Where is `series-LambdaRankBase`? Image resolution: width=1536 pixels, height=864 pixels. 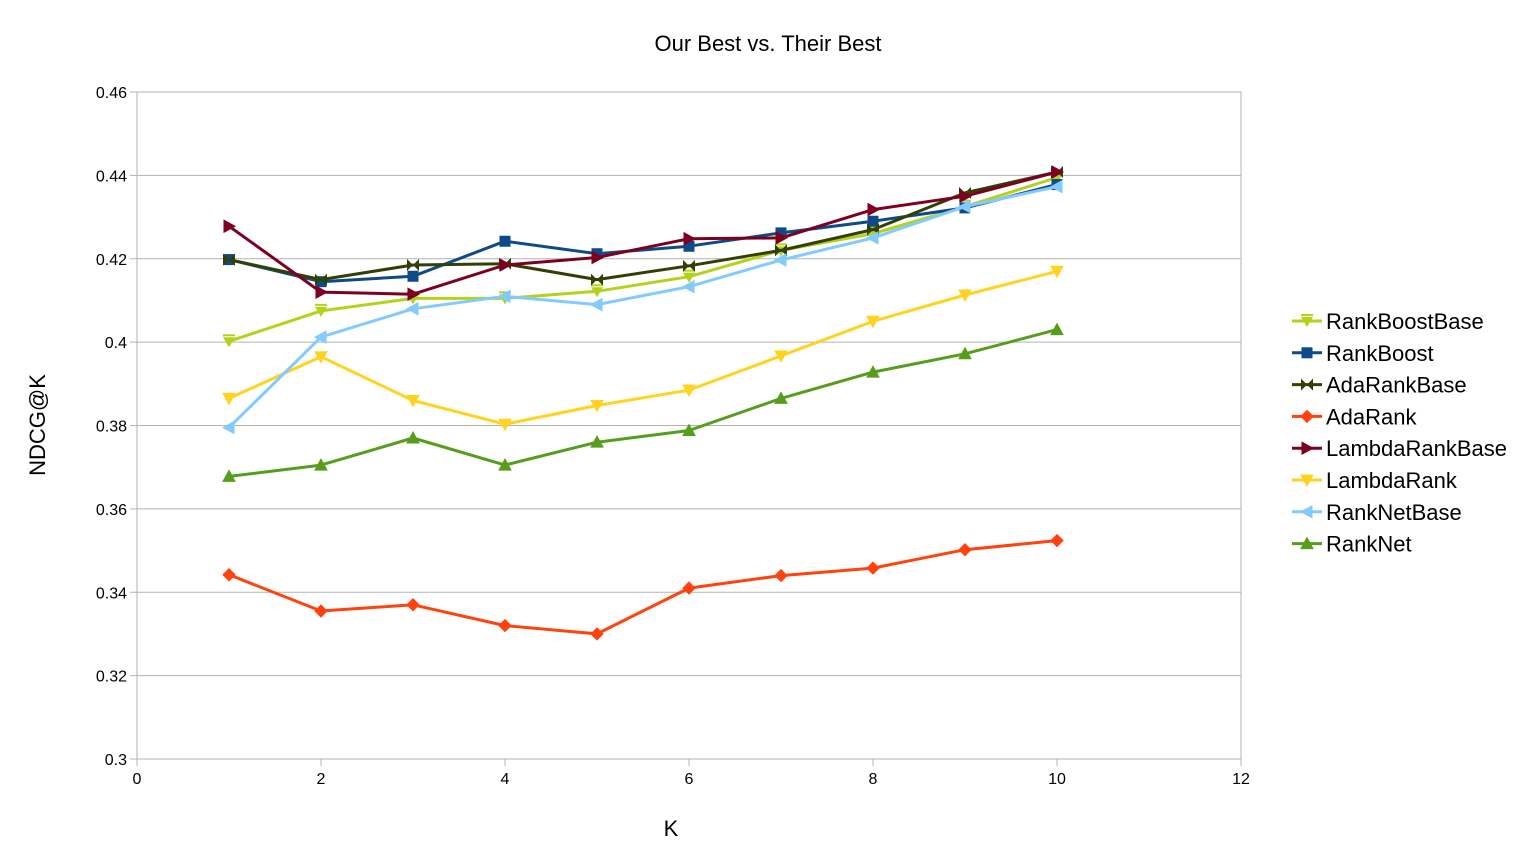 series-LambdaRankBase is located at coordinates (644, 233).